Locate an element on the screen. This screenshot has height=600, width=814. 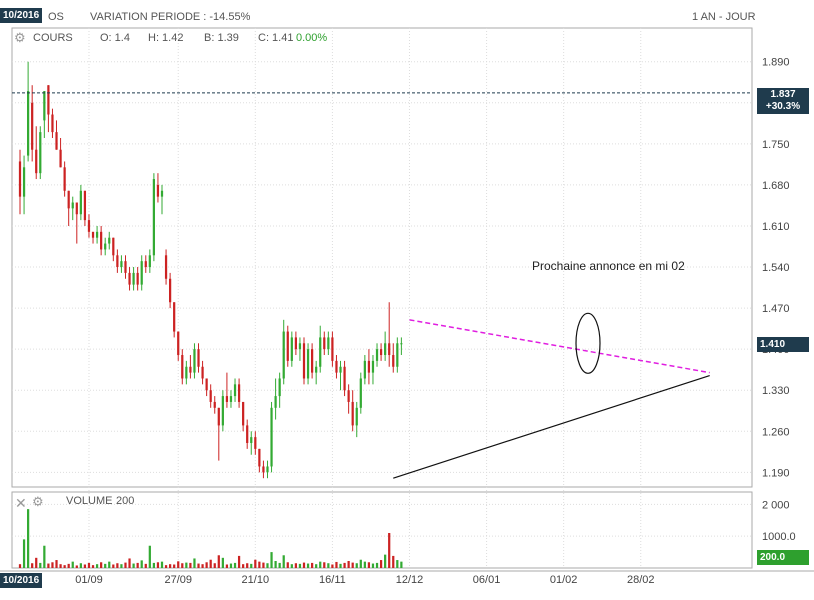
price-tick-label: 1.330 is located at coordinates (776, 391).